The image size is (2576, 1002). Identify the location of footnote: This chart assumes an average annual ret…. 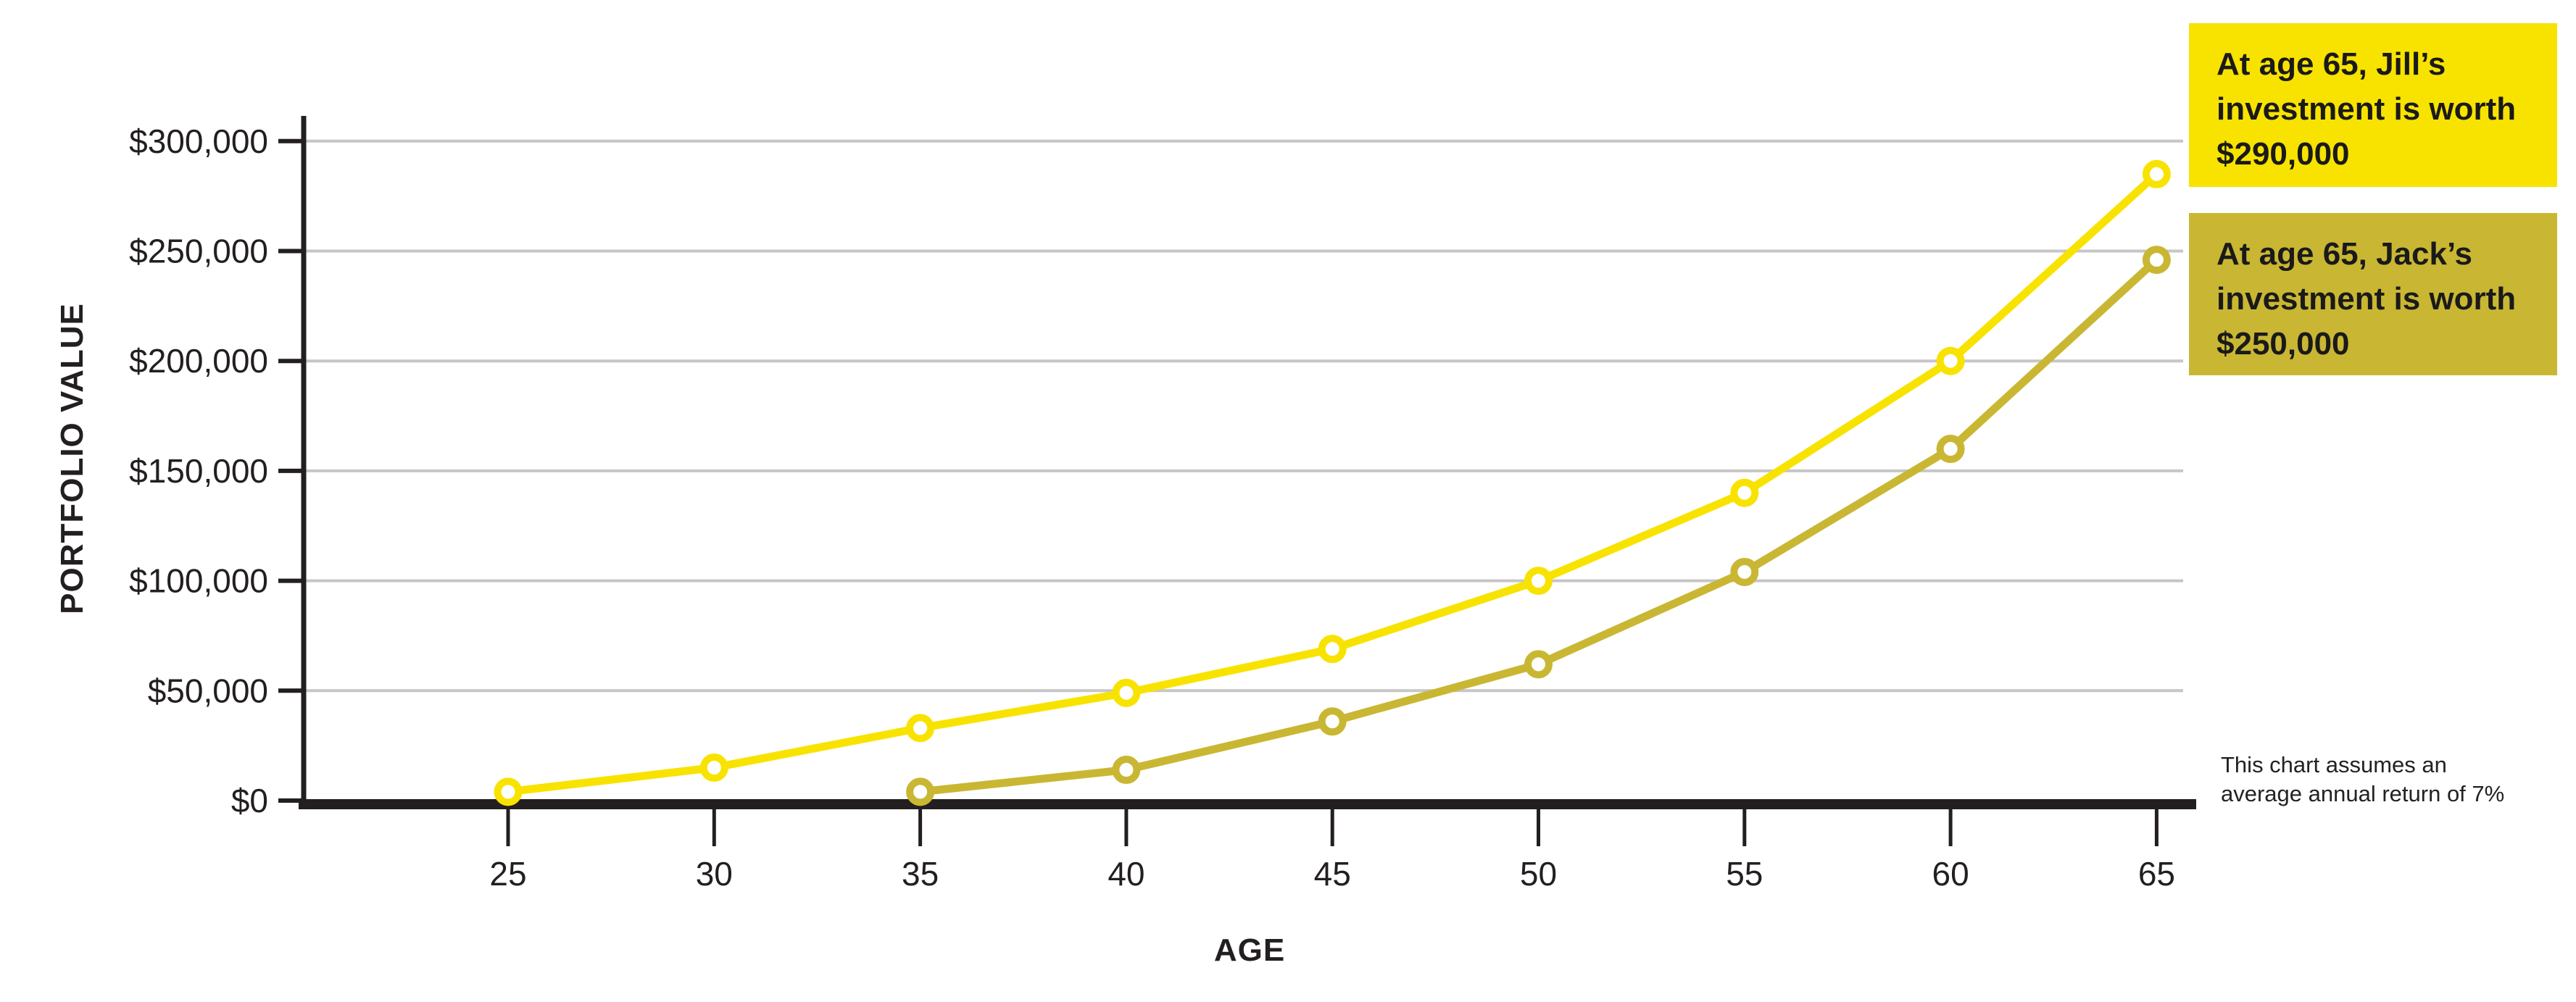
(2362, 780).